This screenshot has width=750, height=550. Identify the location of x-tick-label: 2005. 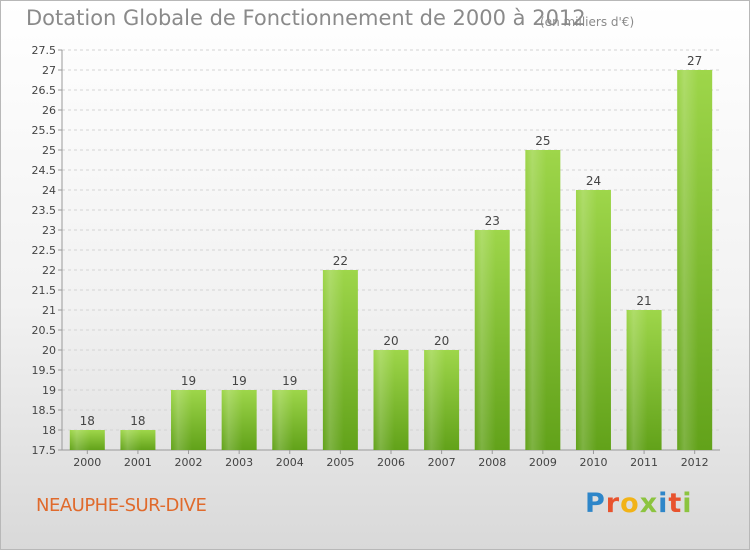
(340, 462).